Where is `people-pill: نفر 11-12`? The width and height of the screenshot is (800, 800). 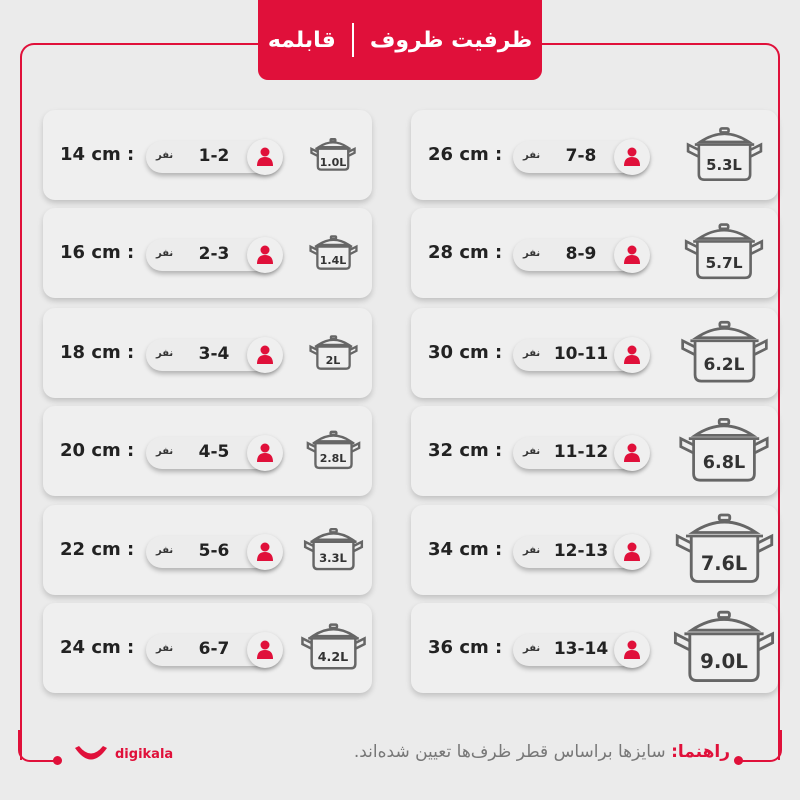
people-pill: نفر 11-12 is located at coordinates (581, 453).